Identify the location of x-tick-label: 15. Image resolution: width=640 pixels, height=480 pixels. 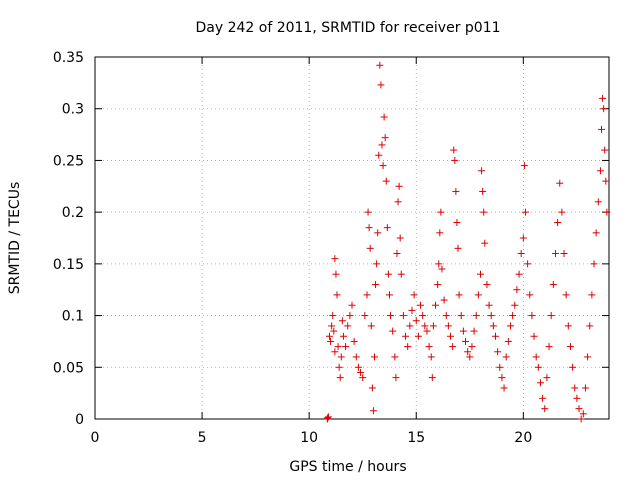
(416, 438).